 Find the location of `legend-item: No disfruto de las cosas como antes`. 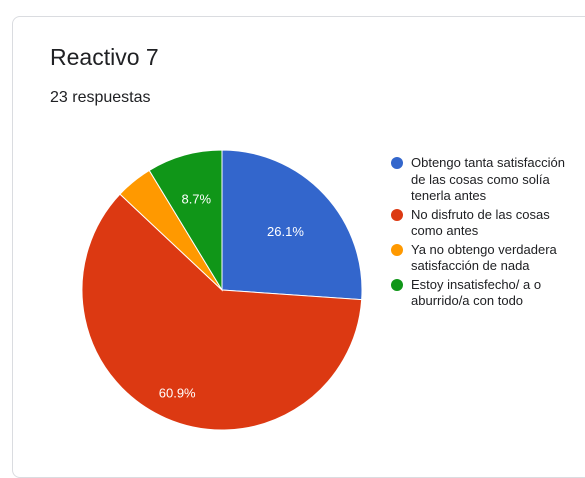

legend-item: No disfruto de las cosas como antes is located at coordinates (478, 223).